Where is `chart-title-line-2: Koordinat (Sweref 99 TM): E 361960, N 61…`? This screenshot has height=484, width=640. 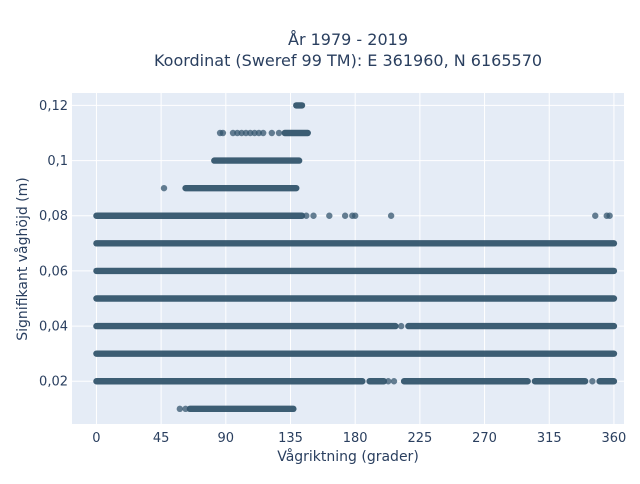
chart-title-line-2: Koordinat (Sweref 99 TM): E 361960, N 61… is located at coordinates (348, 60).